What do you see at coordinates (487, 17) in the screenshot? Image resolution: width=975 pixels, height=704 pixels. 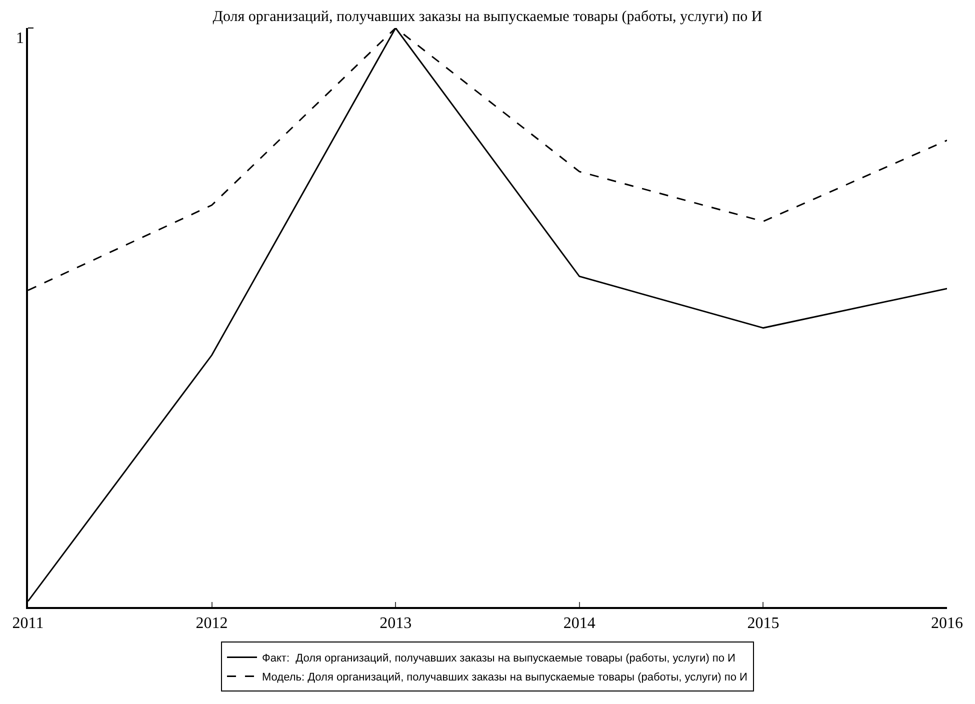 I see `chart-title: Доля организаций, получавших заказы на выпускаемые товары (работы, услуги) по И` at bounding box center [487, 17].